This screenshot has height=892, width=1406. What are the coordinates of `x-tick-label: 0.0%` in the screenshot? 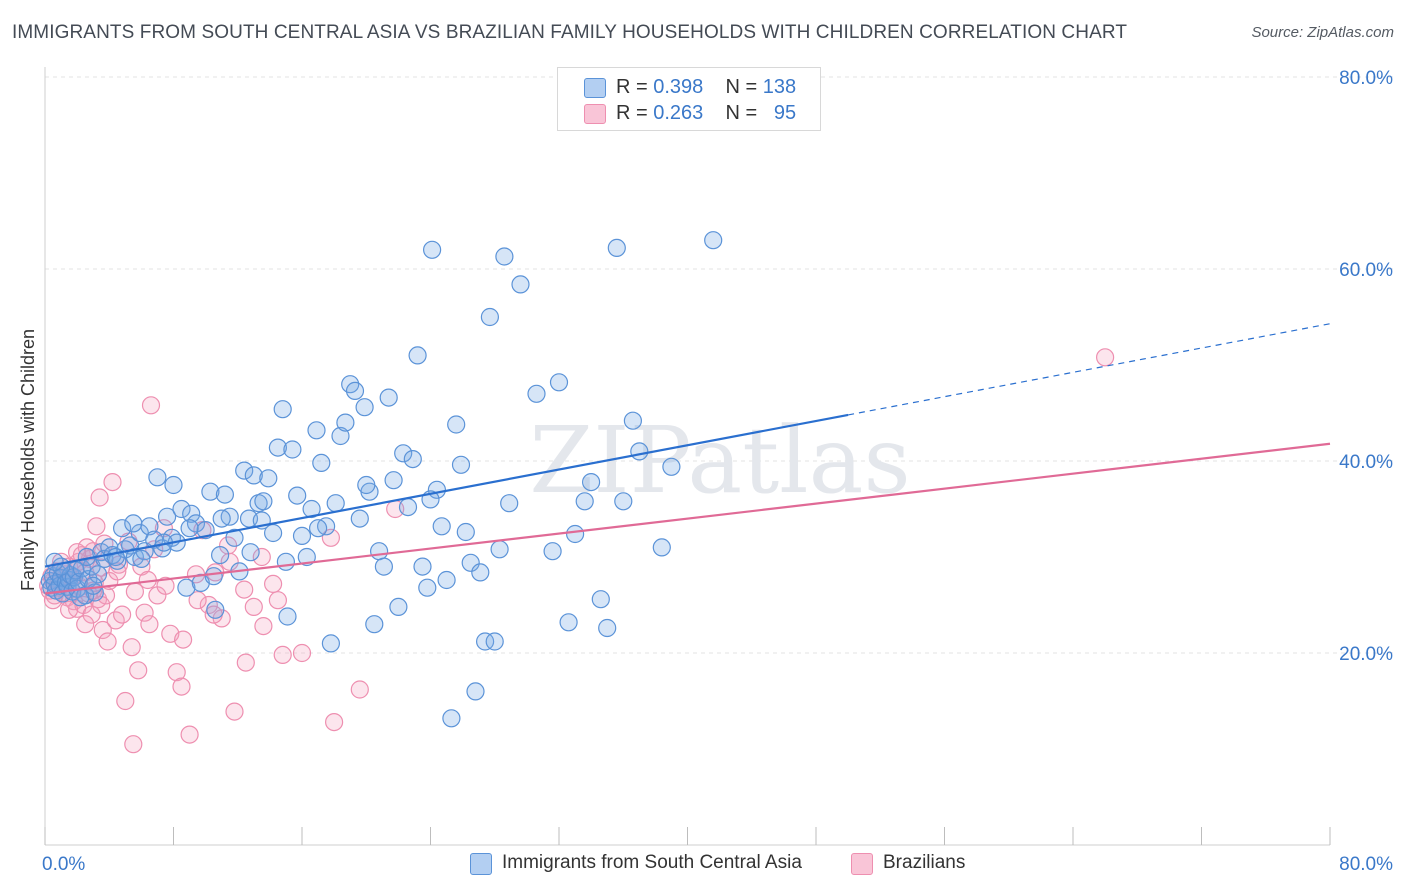 It's located at (63, 864).